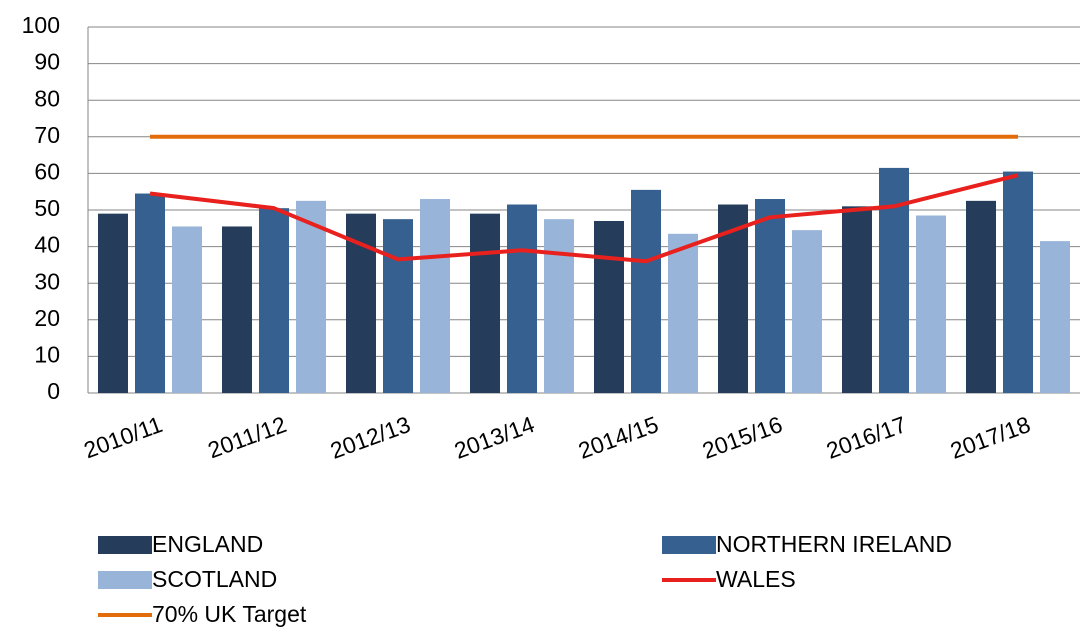 Image resolution: width=1082 pixels, height=634 pixels. What do you see at coordinates (214, 579) in the screenshot?
I see `legend-label: SCOTLAND` at bounding box center [214, 579].